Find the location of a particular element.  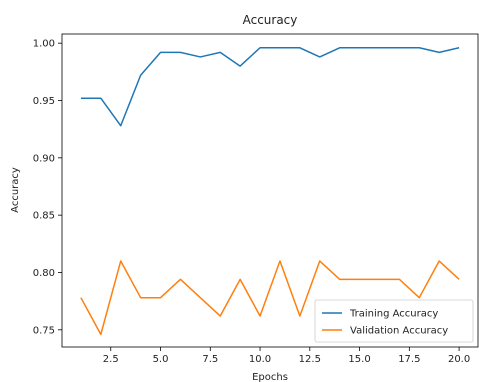

x-axis: 2.5 5.0 7.5 10.0 12.5 15.0 17.5 20.0 is located at coordinates (286, 356).